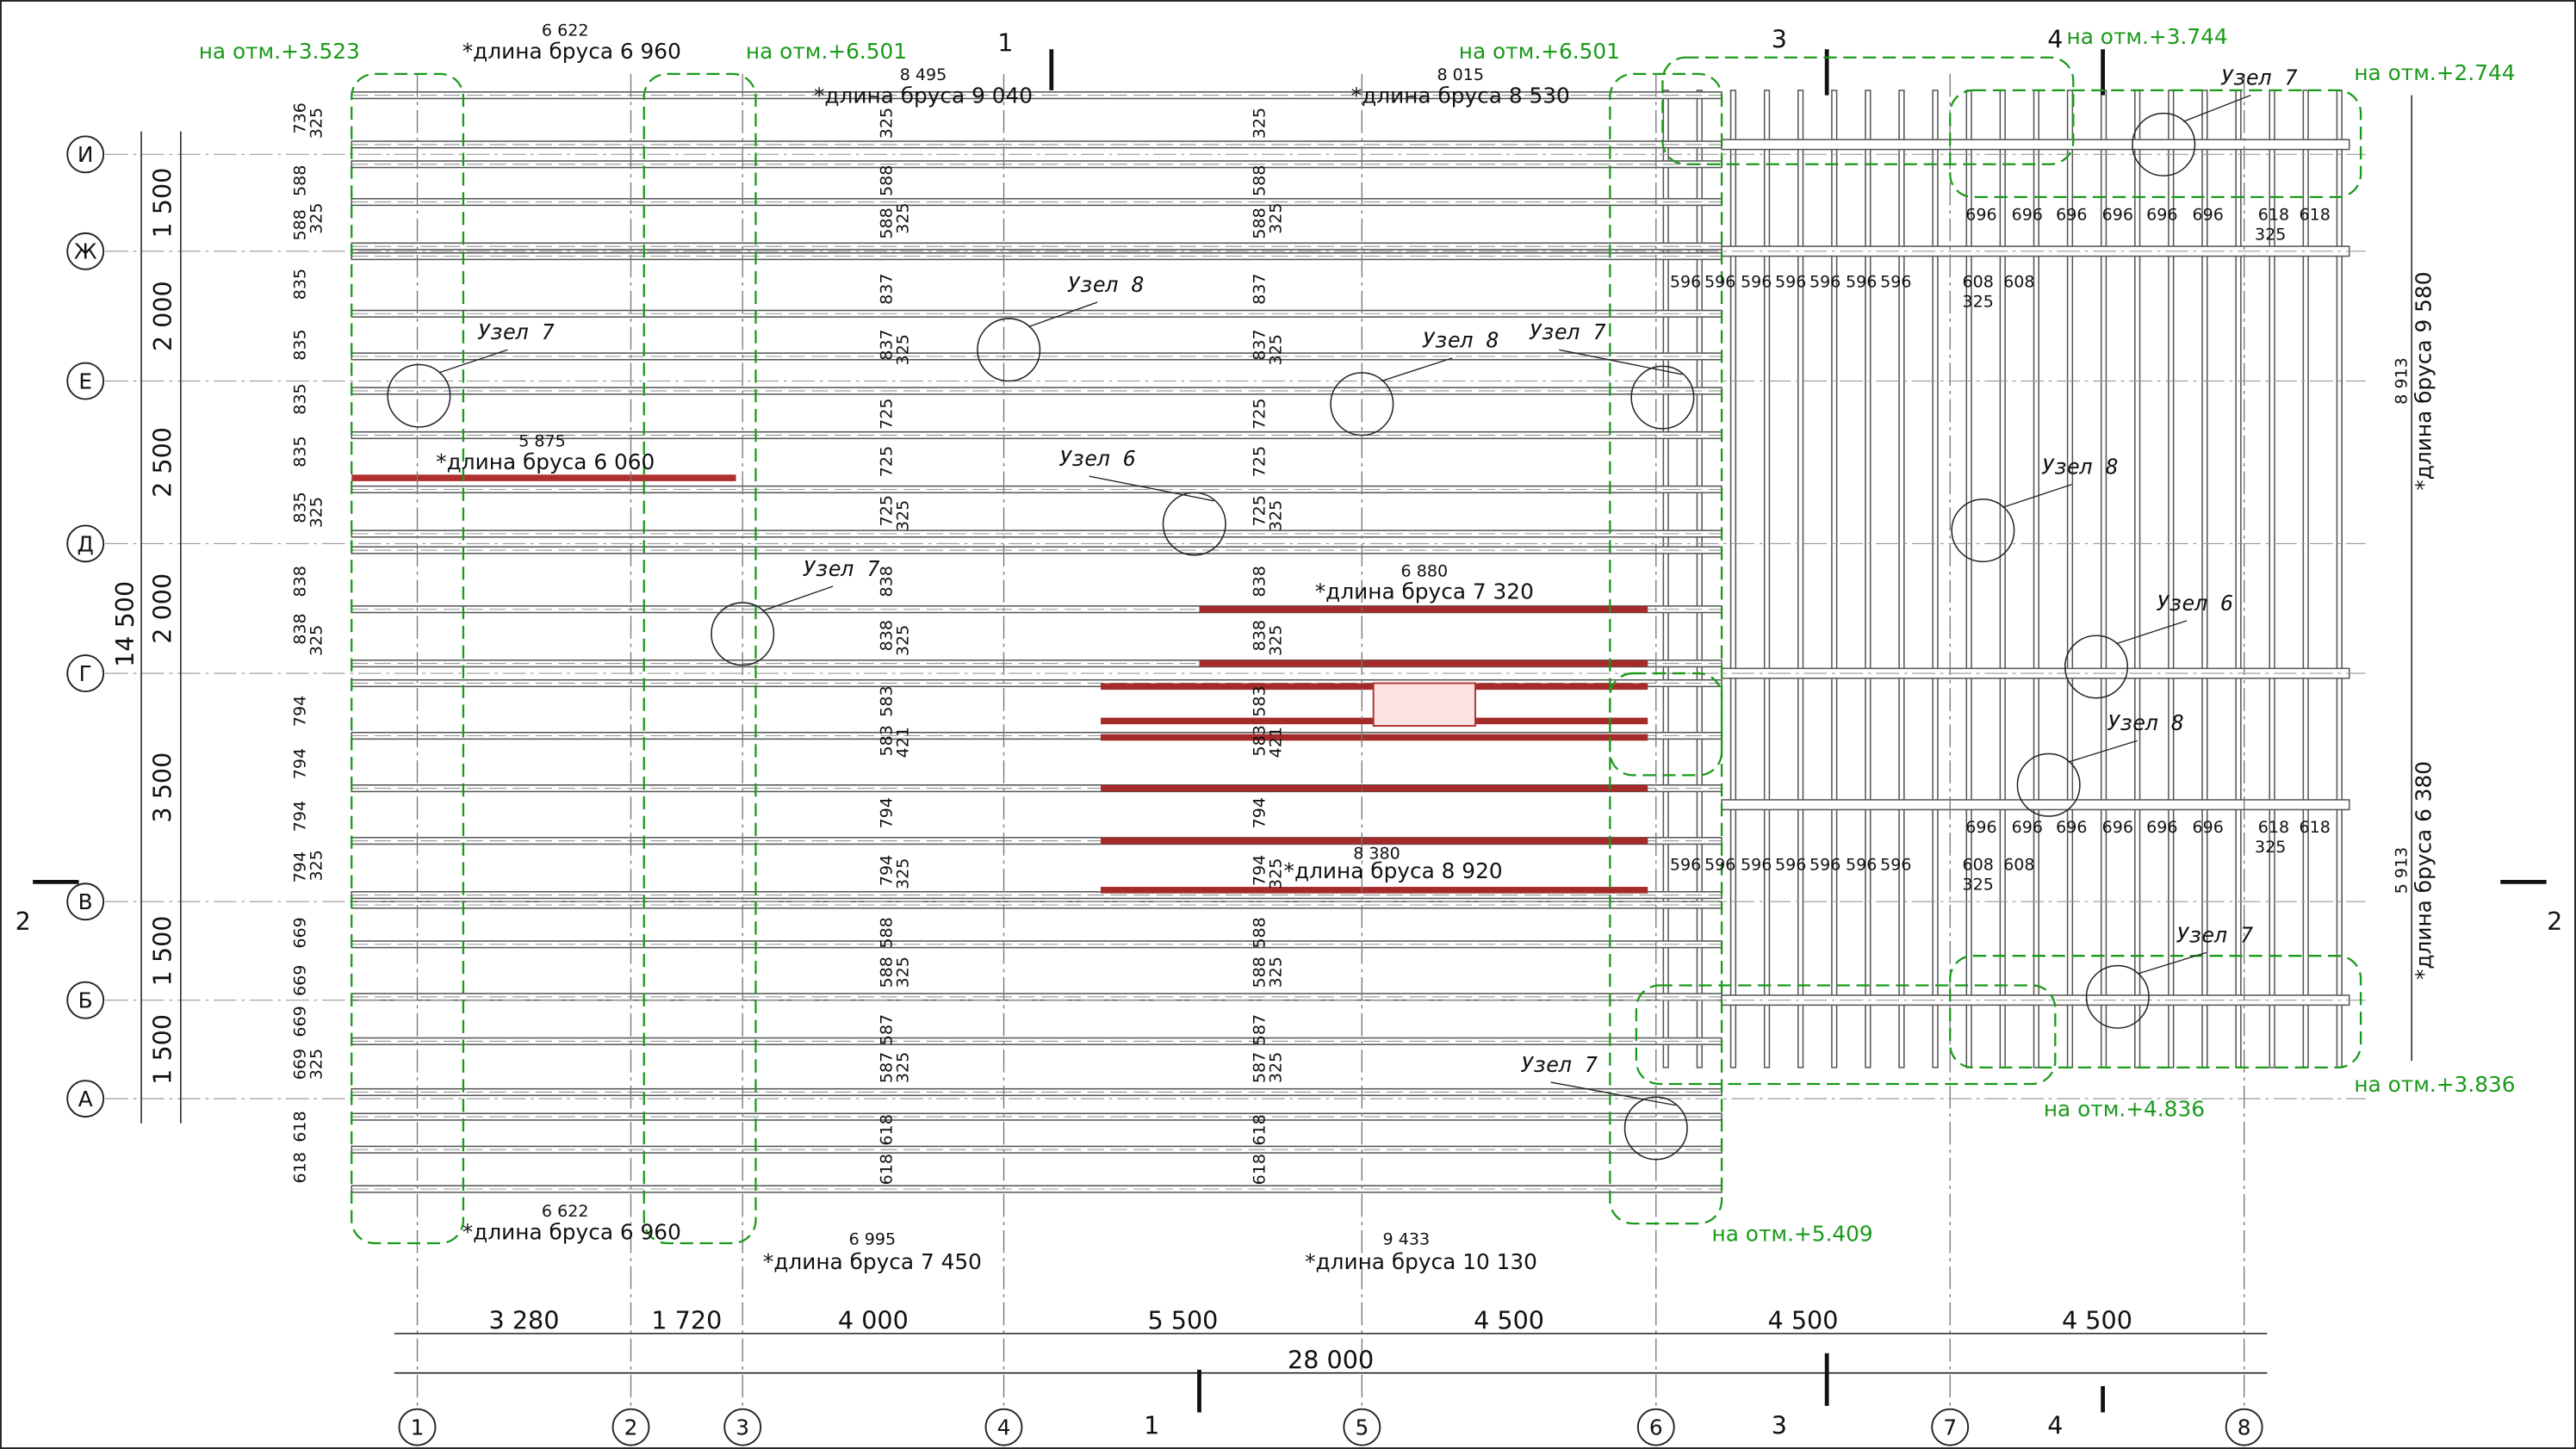  I want to click on dimension: 587, so click(888, 1068).